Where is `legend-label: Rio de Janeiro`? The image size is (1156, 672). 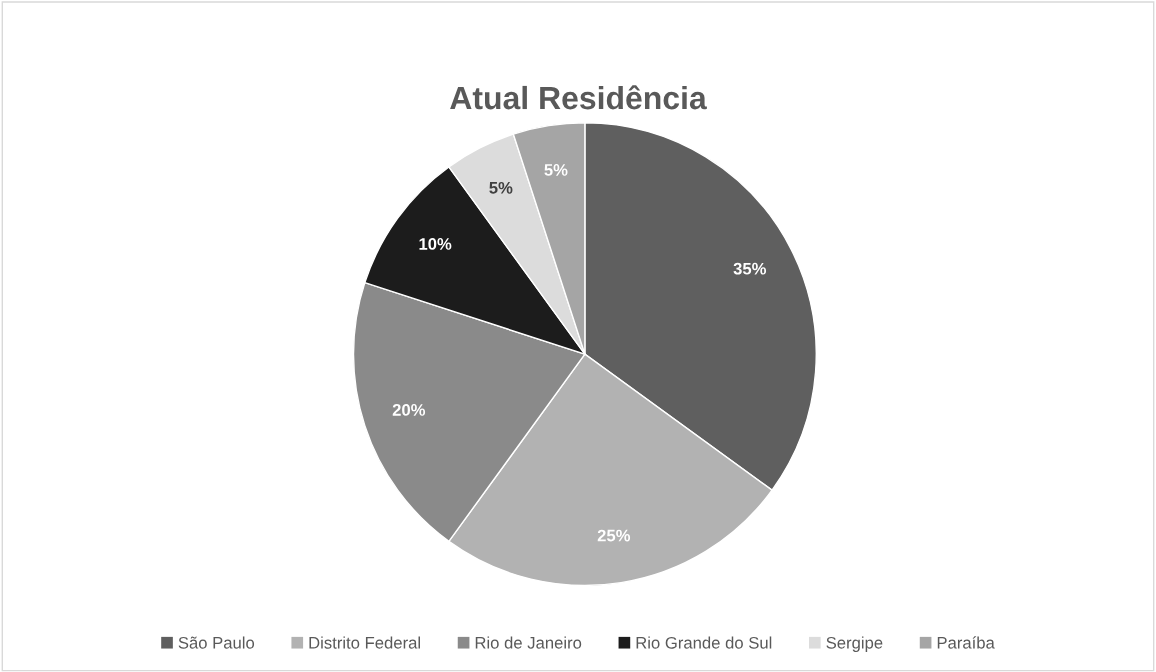 legend-label: Rio de Janeiro is located at coordinates (528, 642).